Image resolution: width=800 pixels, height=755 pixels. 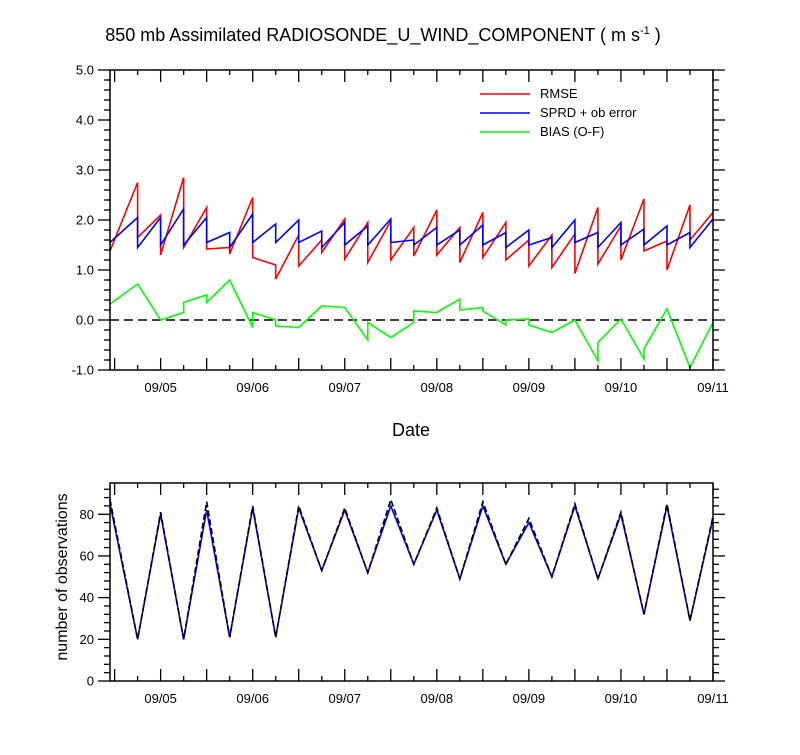 I want to click on top-series-bias-o-f-line, so click(x=411, y=324).